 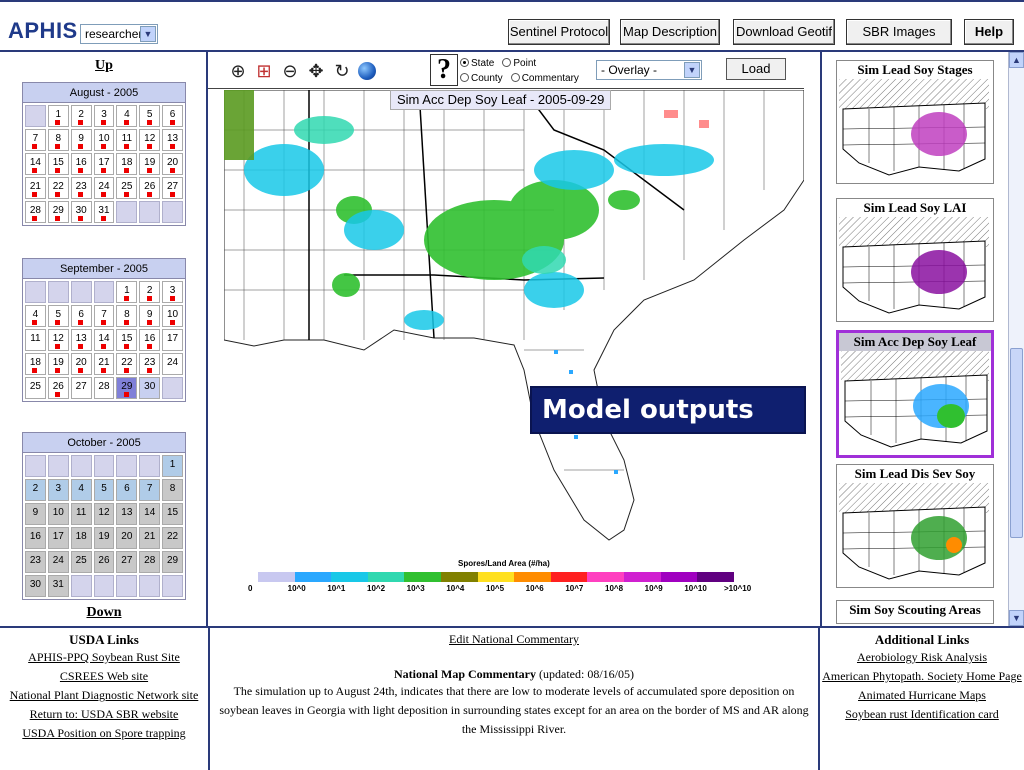 What do you see at coordinates (915, 394) in the screenshot?
I see `thumbnail-card: Sim Acc Dep Soy Leaf` at bounding box center [915, 394].